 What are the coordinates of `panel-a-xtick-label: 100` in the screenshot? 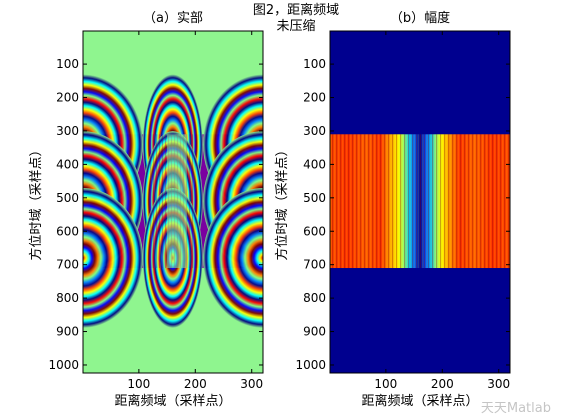 It's located at (138, 384).